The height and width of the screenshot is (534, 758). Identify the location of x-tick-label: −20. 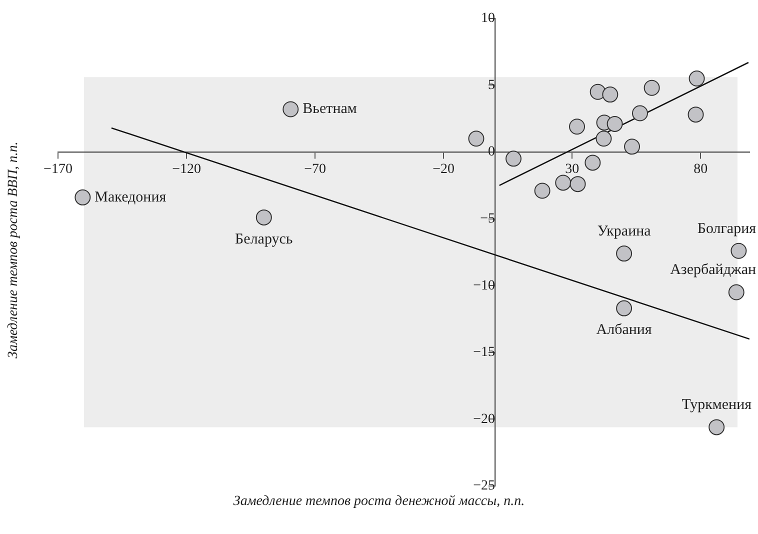
(443, 170).